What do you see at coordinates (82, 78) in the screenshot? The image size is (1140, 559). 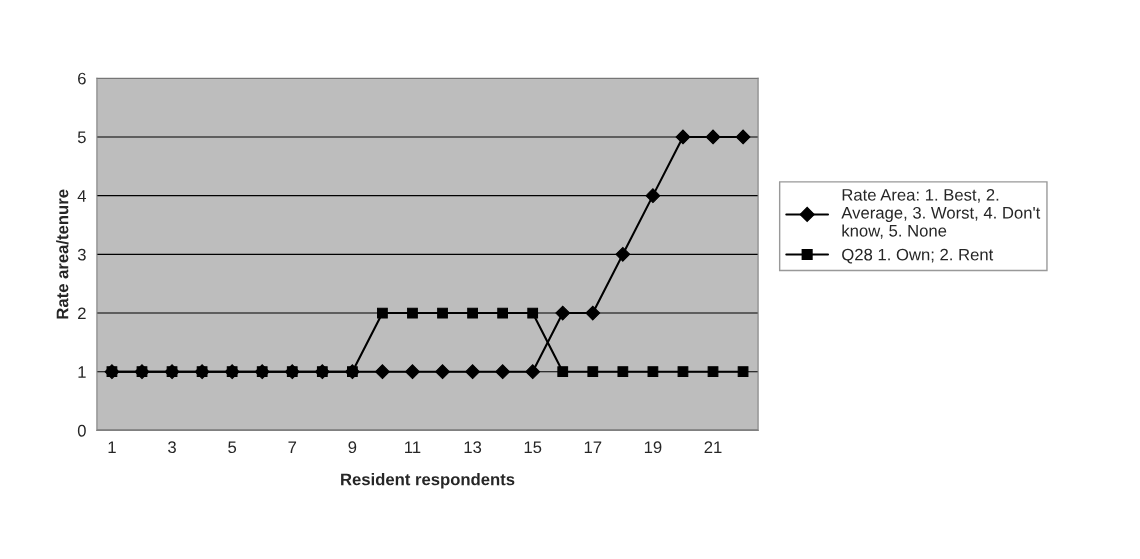 I see `y-tick-label: 6` at bounding box center [82, 78].